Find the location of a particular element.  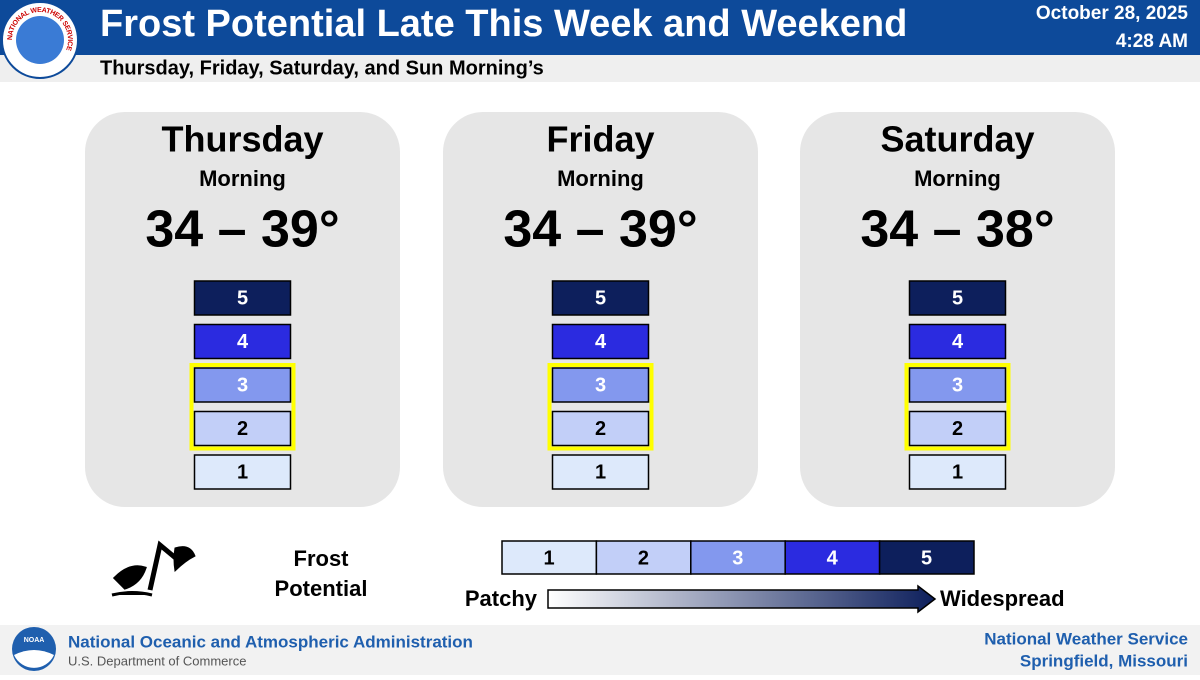

legend-title: Potential is located at coordinates (321, 588).